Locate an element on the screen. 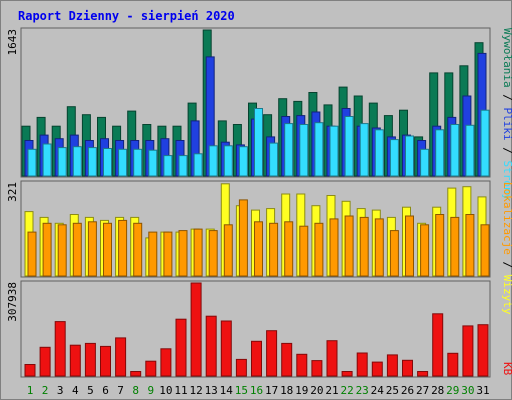 This screenshot has height=400, width=512. top-panel-legend: Wywołania / Pliki / Strony is located at coordinates (506, 114).